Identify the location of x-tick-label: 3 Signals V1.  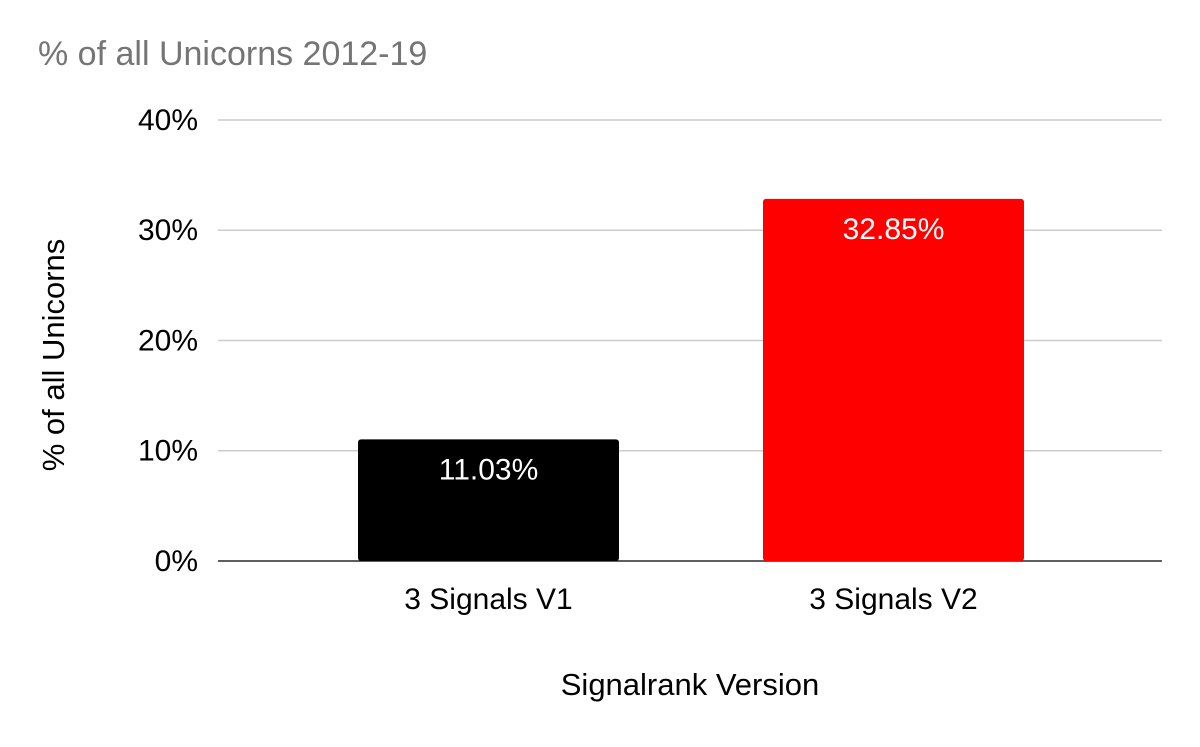
(488, 599).